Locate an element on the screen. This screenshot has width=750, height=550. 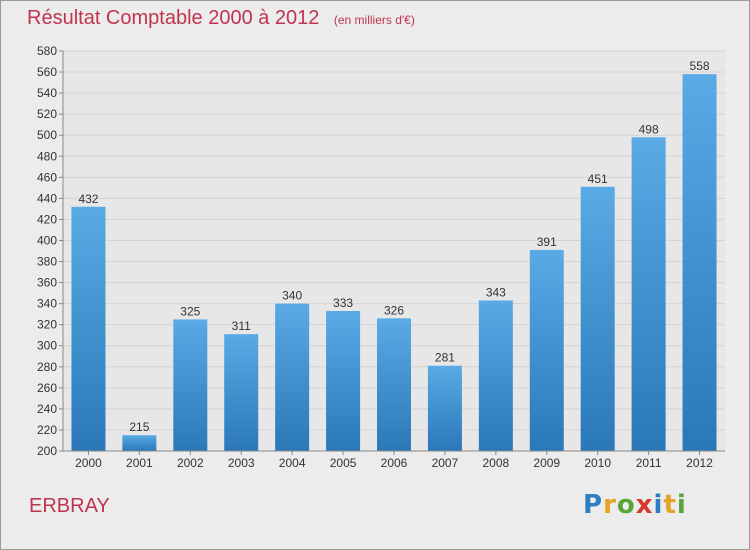
bar-value-label: 215 is located at coordinates (139, 427).